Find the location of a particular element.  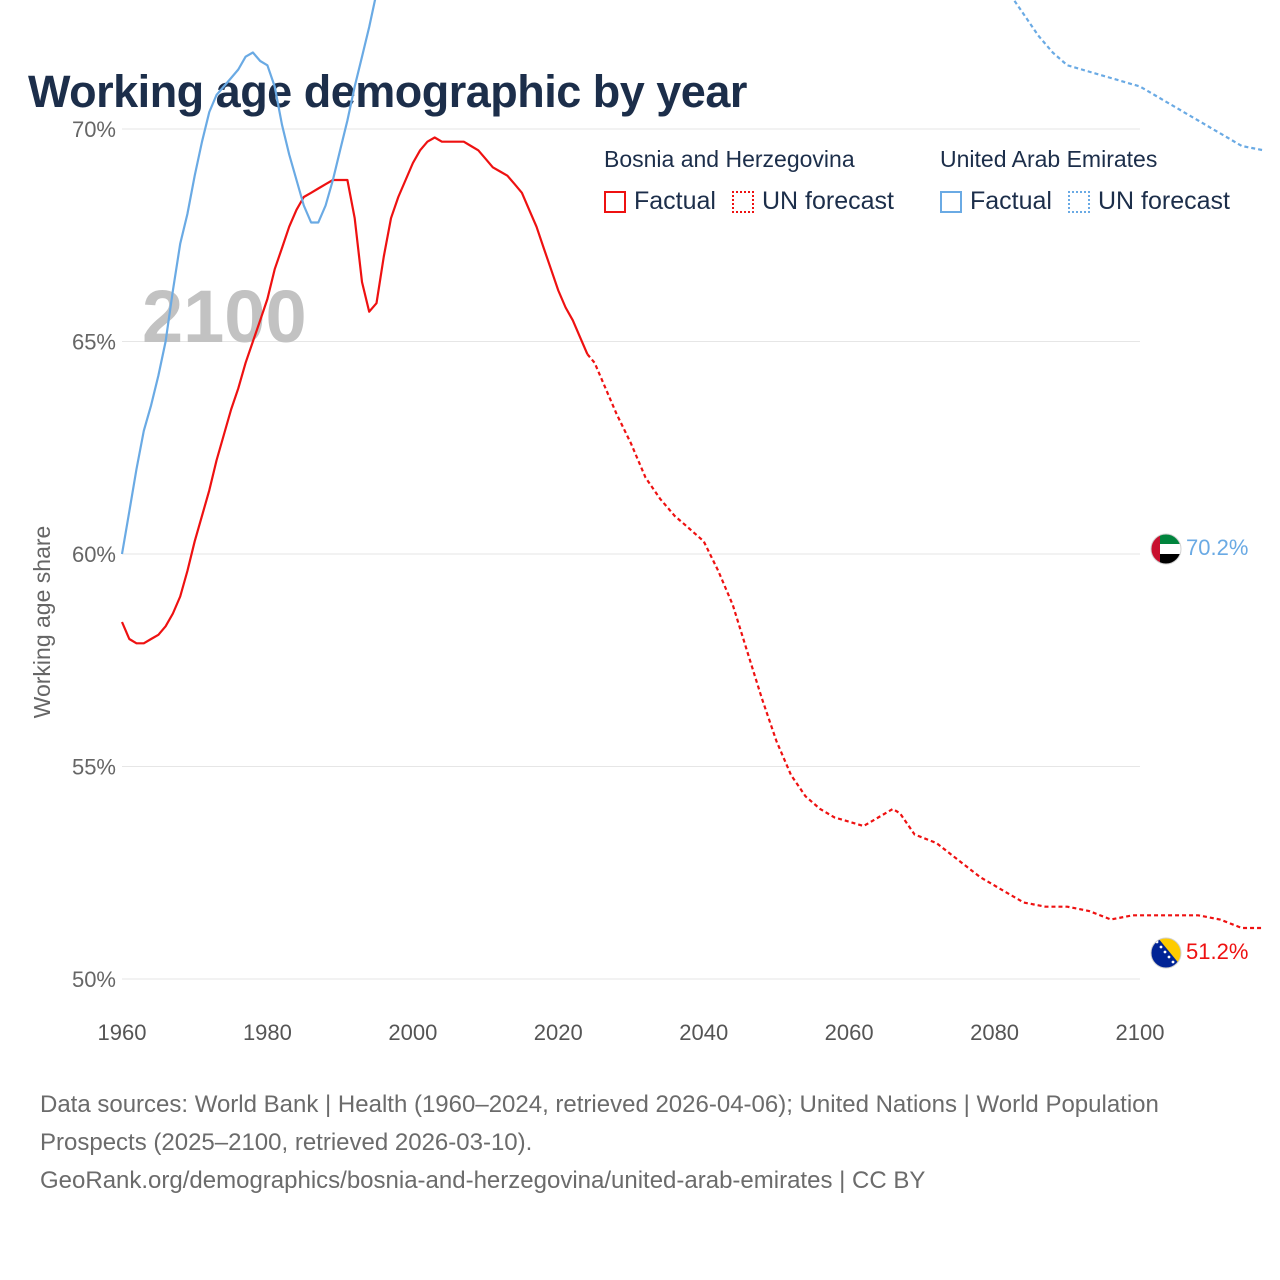

y-tick-label: 60% is located at coordinates (94, 554).